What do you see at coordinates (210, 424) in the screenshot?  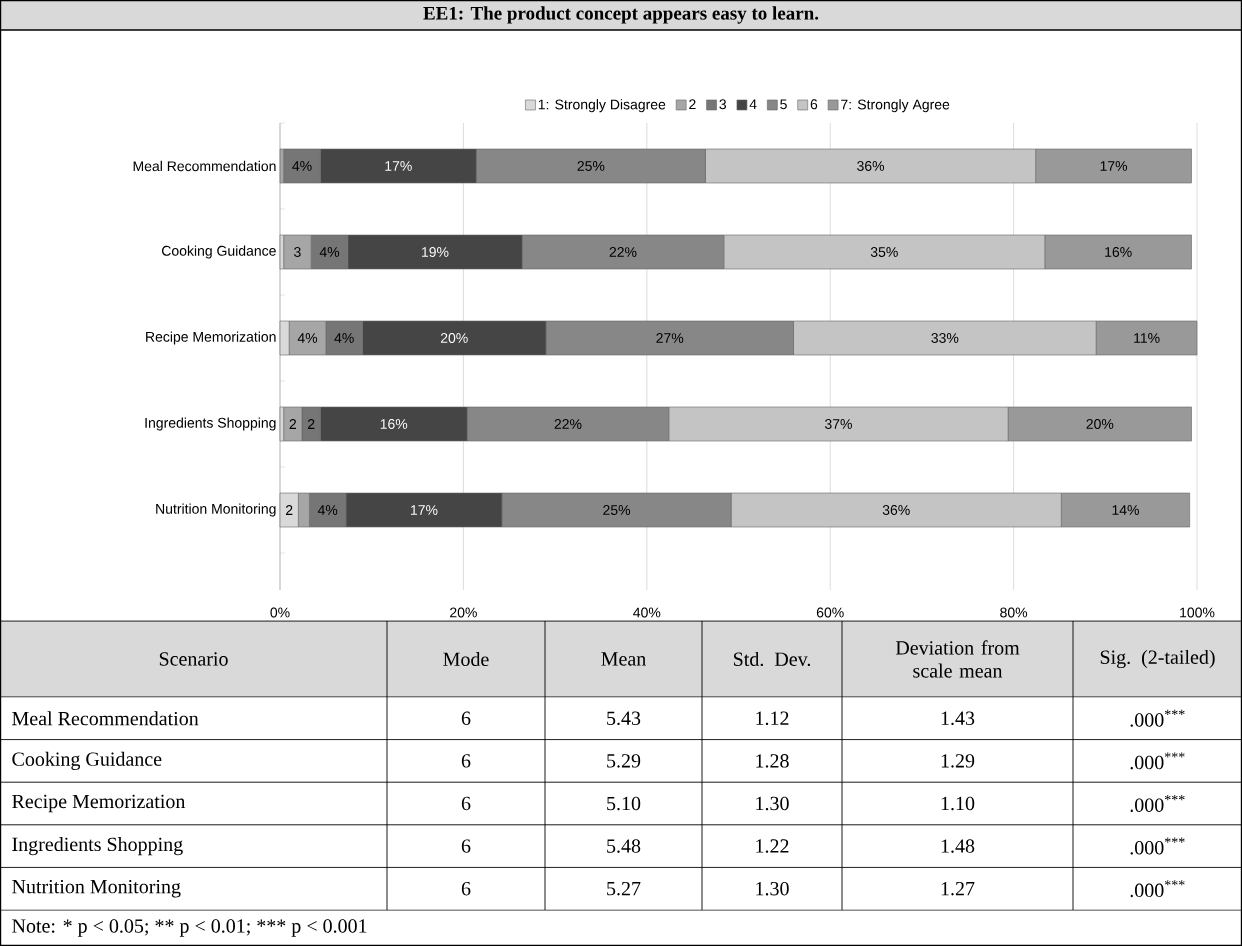 I see `y-tick-label: Ingredients Shopping` at bounding box center [210, 424].